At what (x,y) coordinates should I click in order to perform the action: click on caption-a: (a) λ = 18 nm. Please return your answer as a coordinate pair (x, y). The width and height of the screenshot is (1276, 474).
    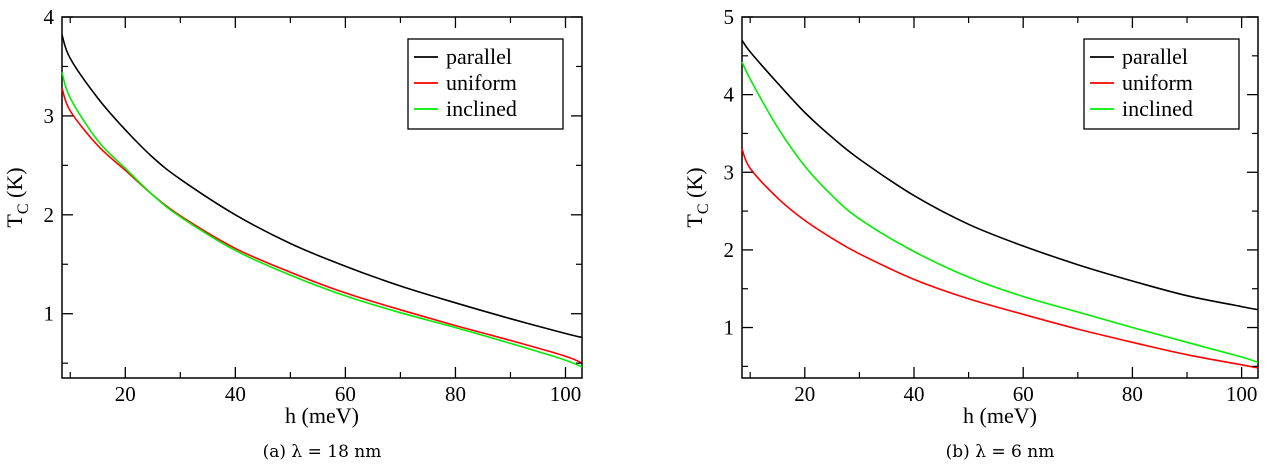
    Looking at the image, I should click on (322, 452).